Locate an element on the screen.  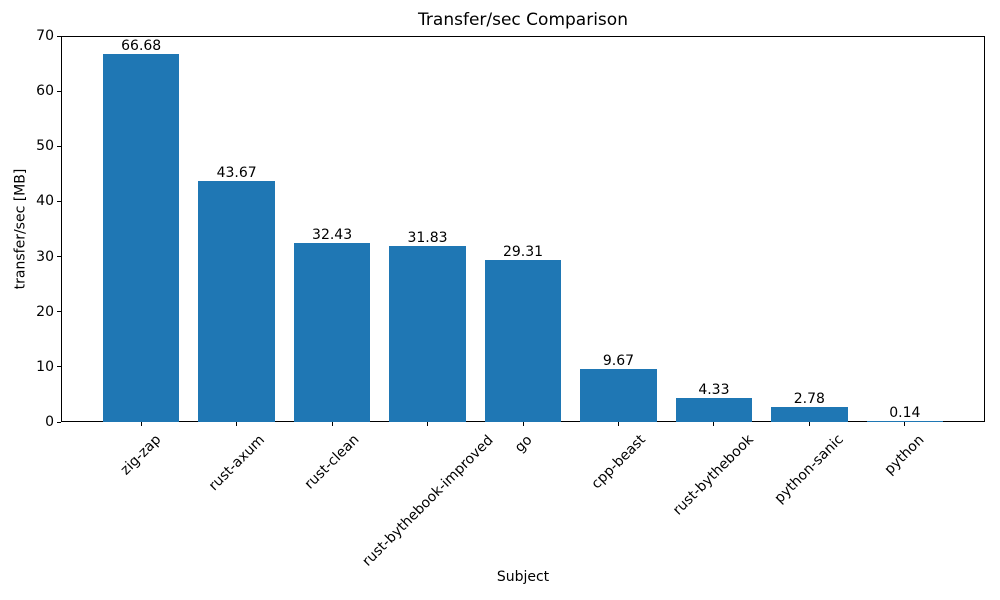
x-axis-label: Subject is located at coordinates (523, 577).